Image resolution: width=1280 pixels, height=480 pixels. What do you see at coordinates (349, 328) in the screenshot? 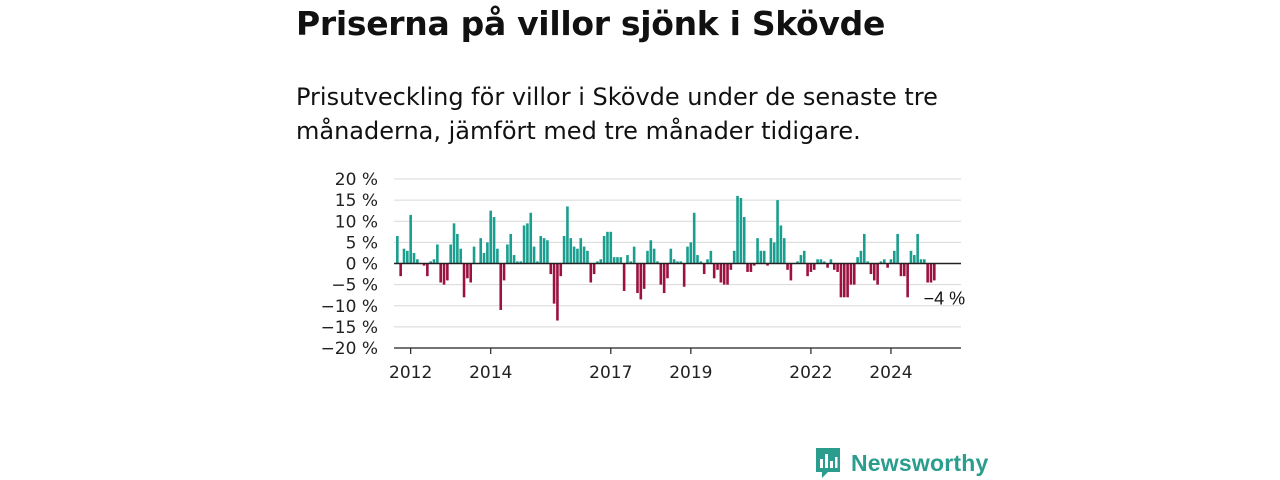
I see `y-tick-label: −15 %` at bounding box center [349, 328].